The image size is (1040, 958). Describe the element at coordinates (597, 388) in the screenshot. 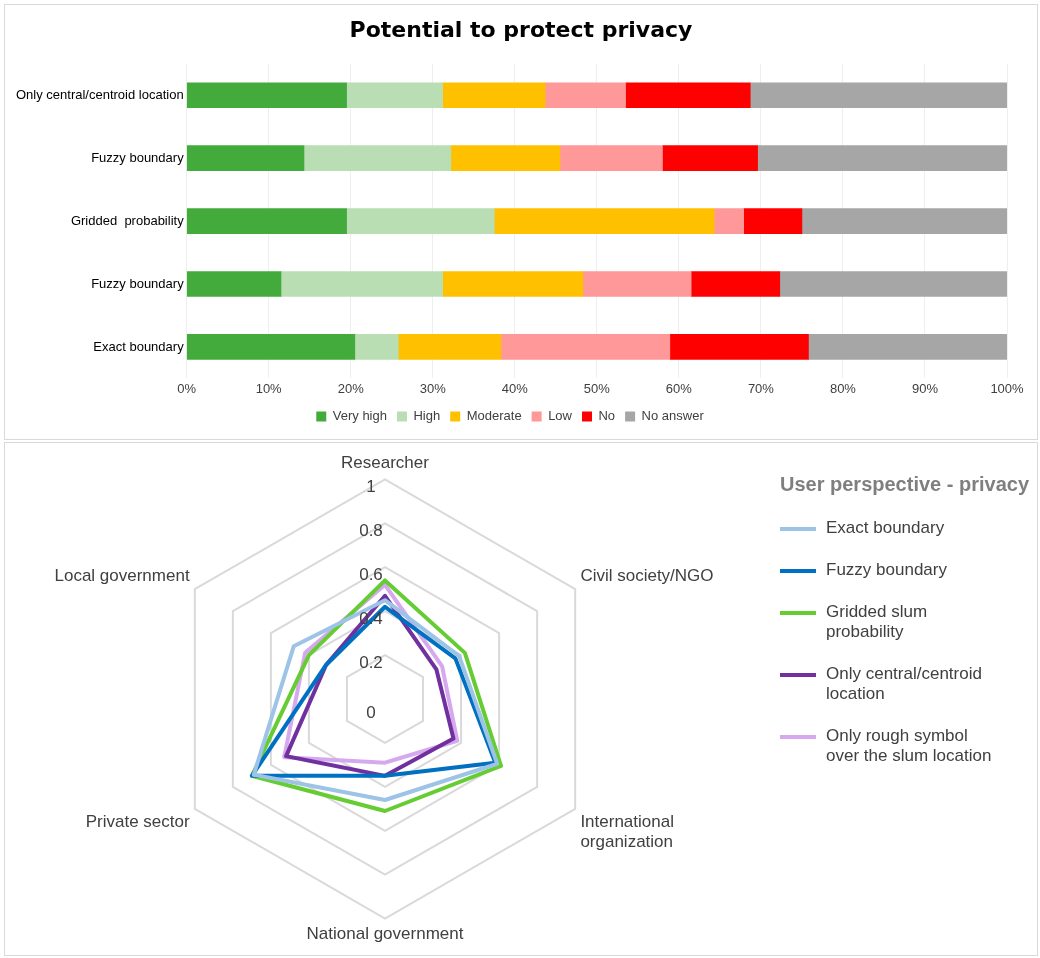

I see `x-tick-label: 50%` at that location.